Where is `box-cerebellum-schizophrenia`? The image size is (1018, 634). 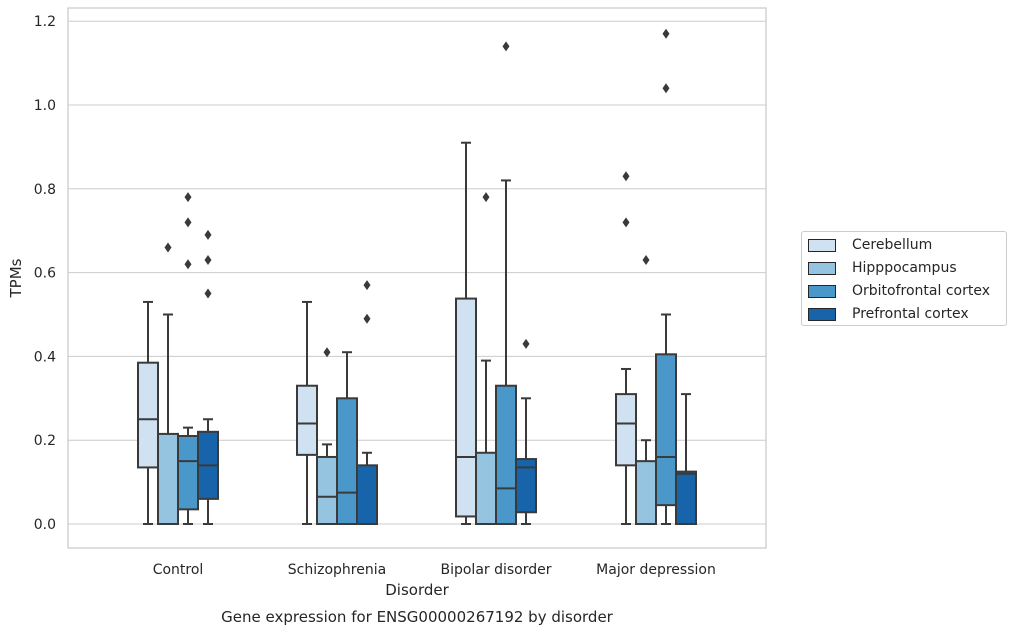 box-cerebellum-schizophrenia is located at coordinates (307, 412).